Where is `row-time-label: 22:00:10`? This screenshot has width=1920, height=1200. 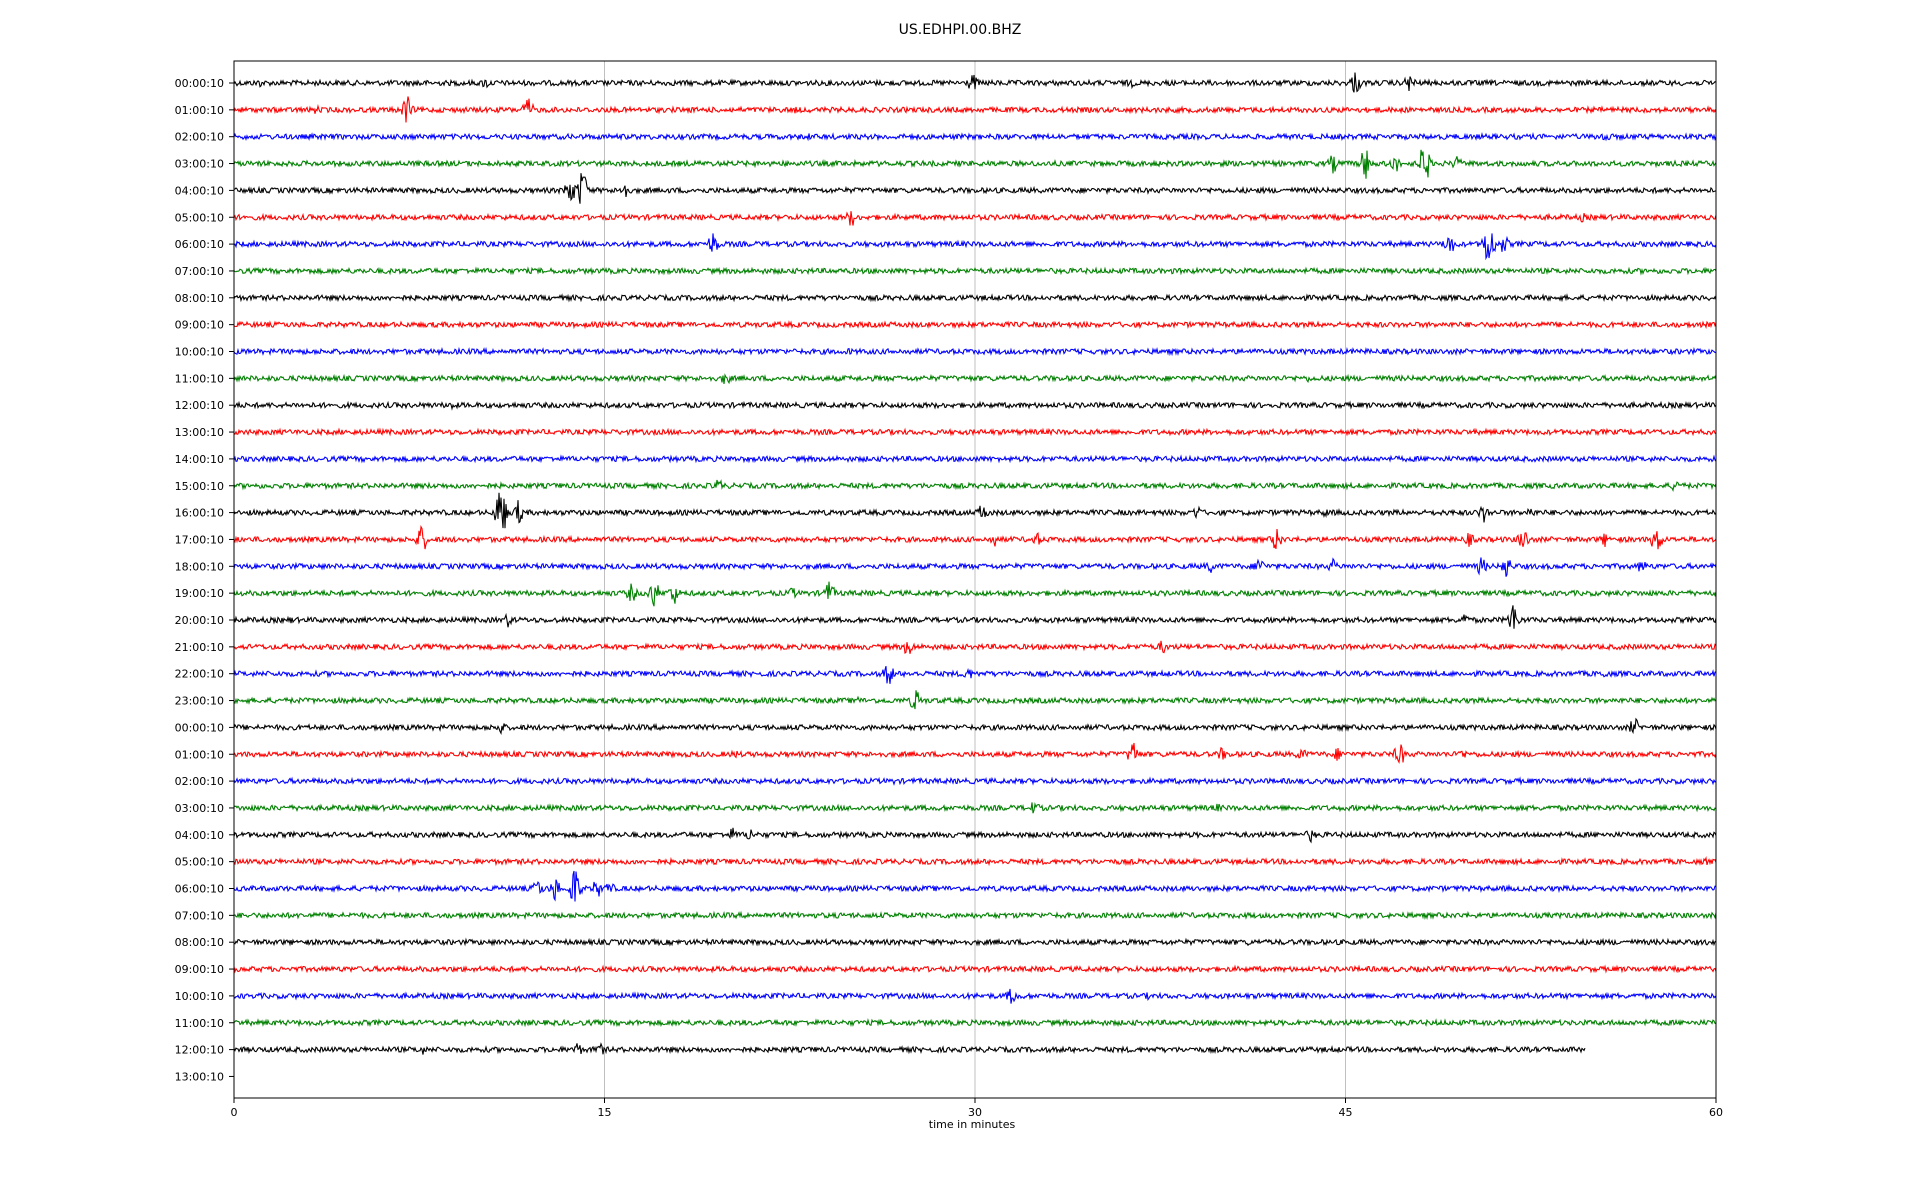 row-time-label: 22:00:10 is located at coordinates (199, 674).